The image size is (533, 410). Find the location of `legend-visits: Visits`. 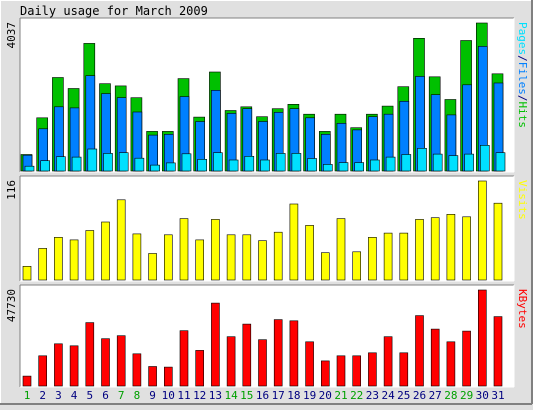

legend-visits: Visits is located at coordinates (522, 200).